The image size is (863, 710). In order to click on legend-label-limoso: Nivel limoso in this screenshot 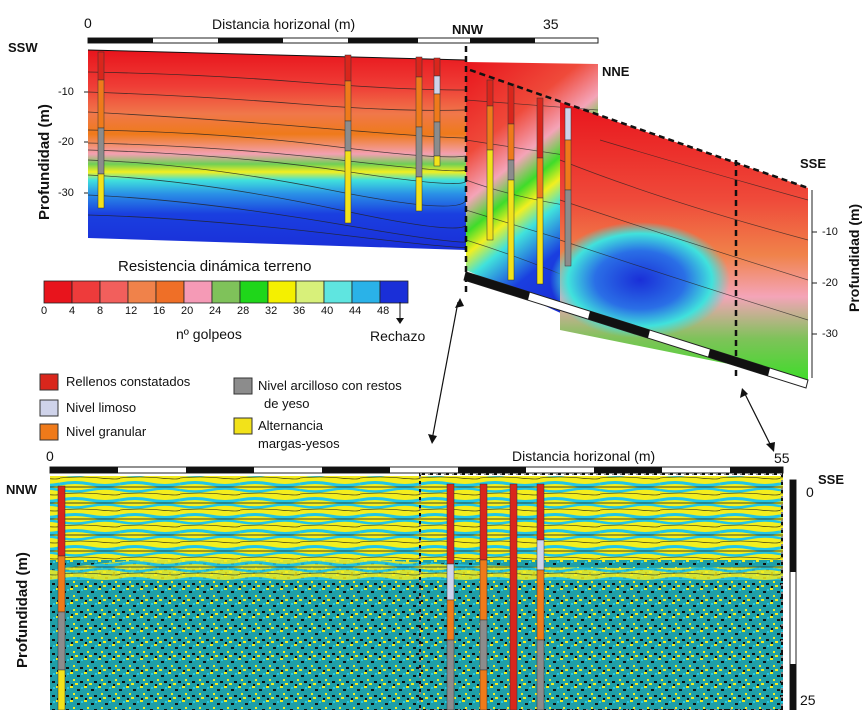, I will do `click(101, 407)`.